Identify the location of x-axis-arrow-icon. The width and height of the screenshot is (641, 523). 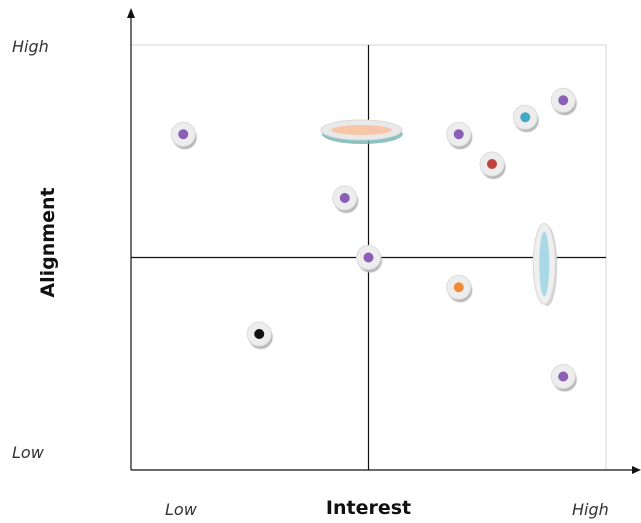
(636, 470).